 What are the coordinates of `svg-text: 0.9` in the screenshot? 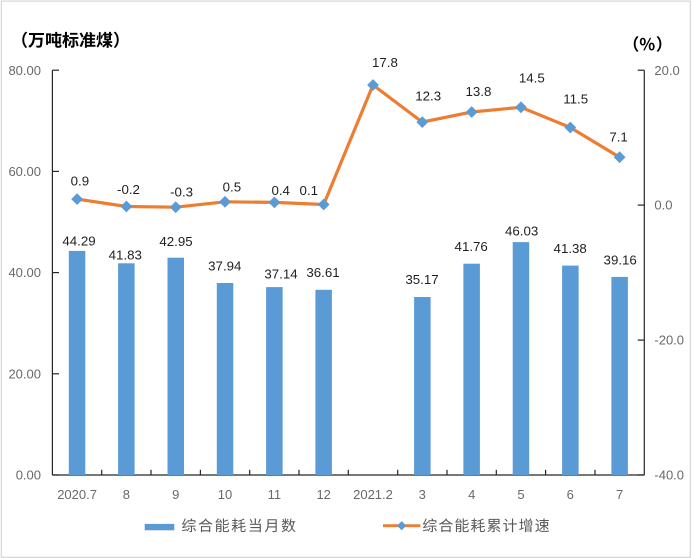 It's located at (80, 180).